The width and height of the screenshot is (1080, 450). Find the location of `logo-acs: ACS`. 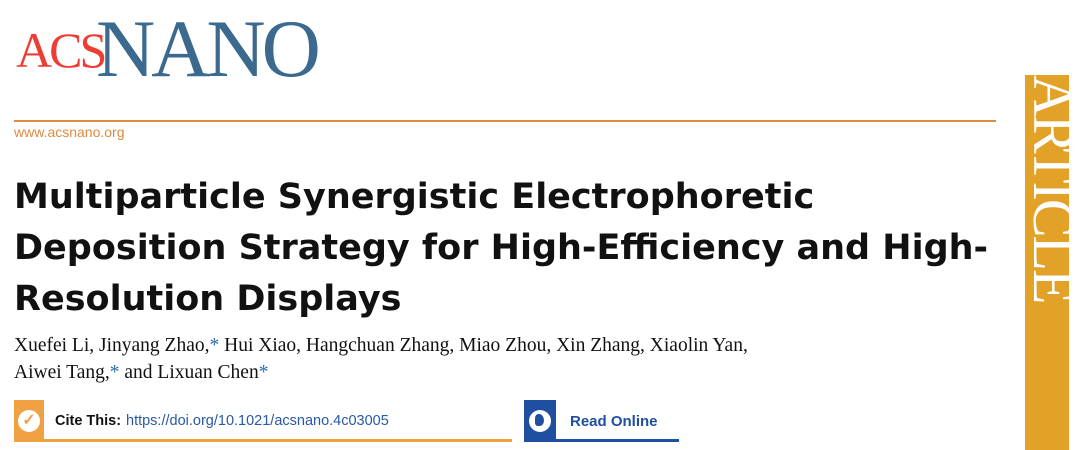

logo-acs: ACS is located at coordinates (61, 50).